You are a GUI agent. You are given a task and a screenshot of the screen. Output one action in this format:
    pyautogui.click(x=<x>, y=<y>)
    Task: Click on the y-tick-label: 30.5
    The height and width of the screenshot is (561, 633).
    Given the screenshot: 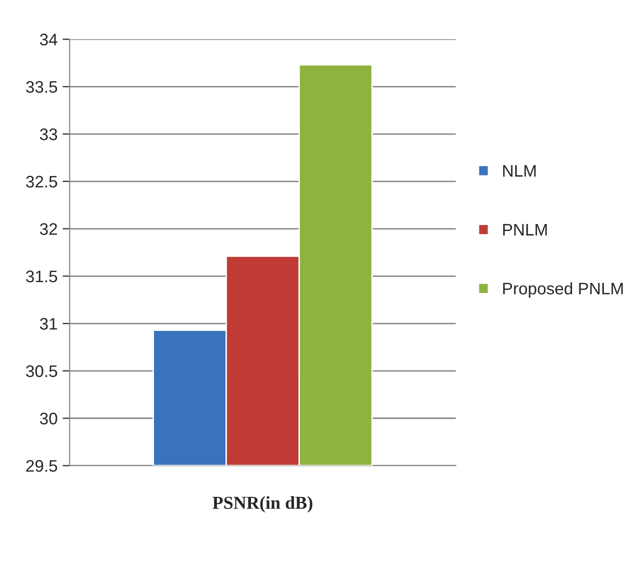 What is the action you would take?
    pyautogui.click(x=42, y=371)
    